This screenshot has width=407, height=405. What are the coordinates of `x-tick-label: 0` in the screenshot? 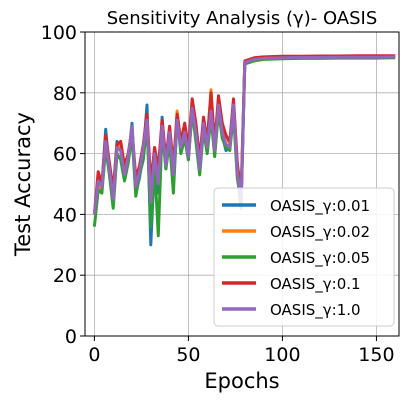 It's located at (94, 355).